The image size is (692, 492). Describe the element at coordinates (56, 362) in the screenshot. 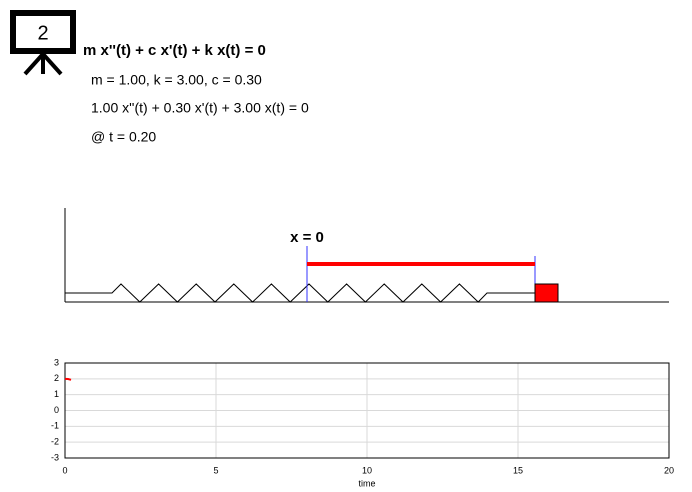

I see `y-tick-label: 3` at that location.